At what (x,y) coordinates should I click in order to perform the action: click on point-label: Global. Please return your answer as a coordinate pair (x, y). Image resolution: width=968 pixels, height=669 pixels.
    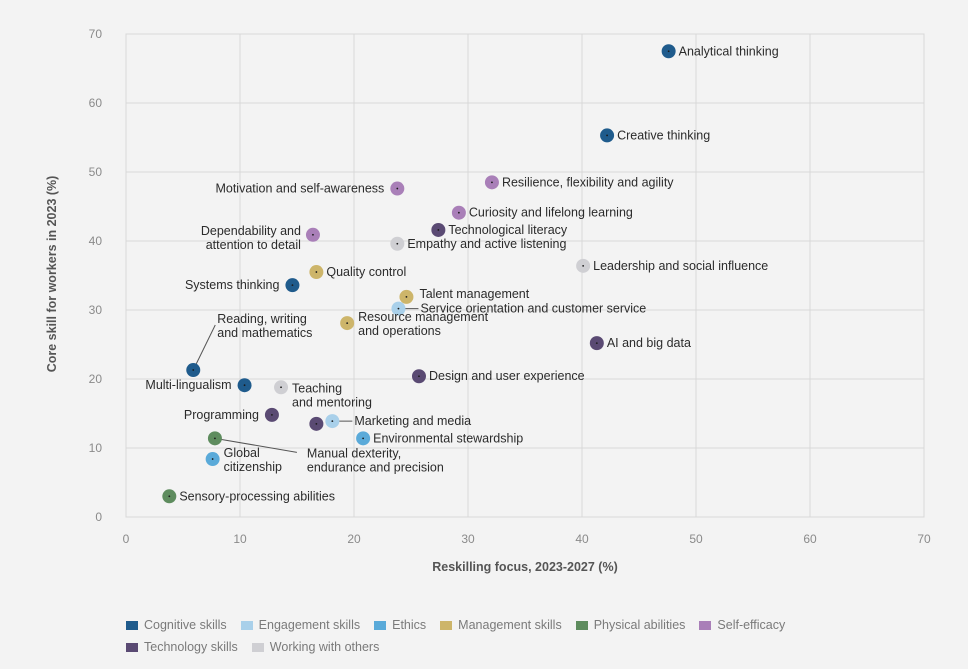
    Looking at the image, I should click on (242, 453).